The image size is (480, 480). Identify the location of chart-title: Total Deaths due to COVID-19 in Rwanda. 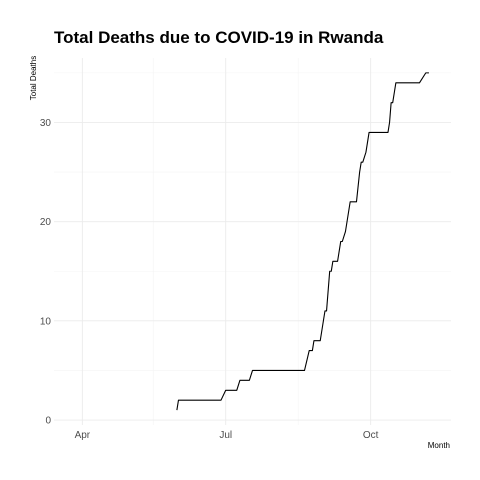
(219, 37).